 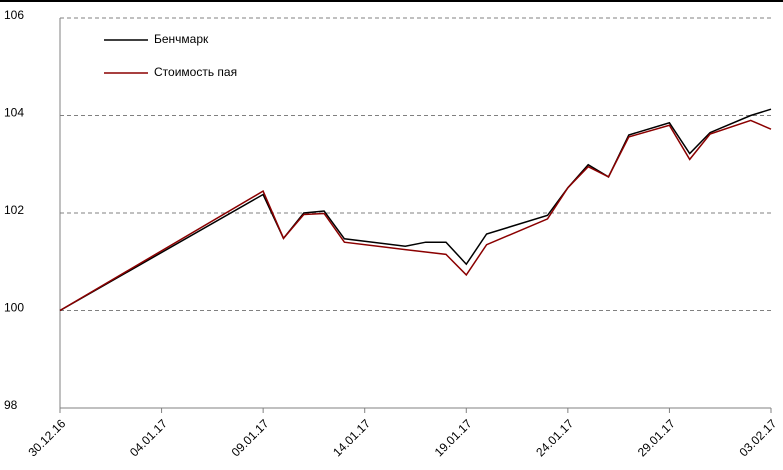 I want to click on legend-label: Бенчмарк, so click(x=181, y=39).